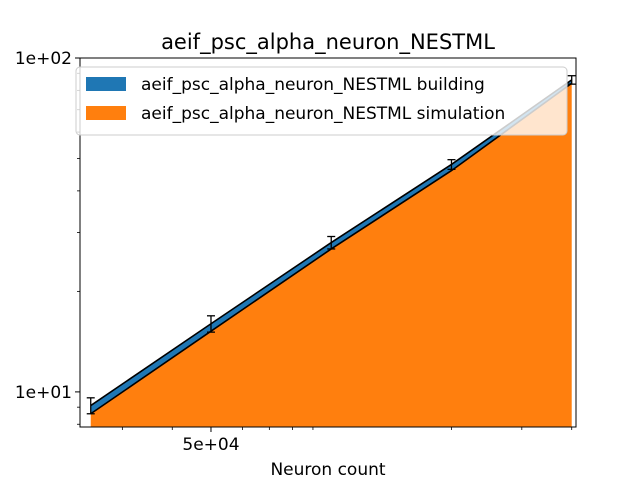  Describe the element at coordinates (43, 393) in the screenshot. I see `y-tick-label: 1e+01` at that location.